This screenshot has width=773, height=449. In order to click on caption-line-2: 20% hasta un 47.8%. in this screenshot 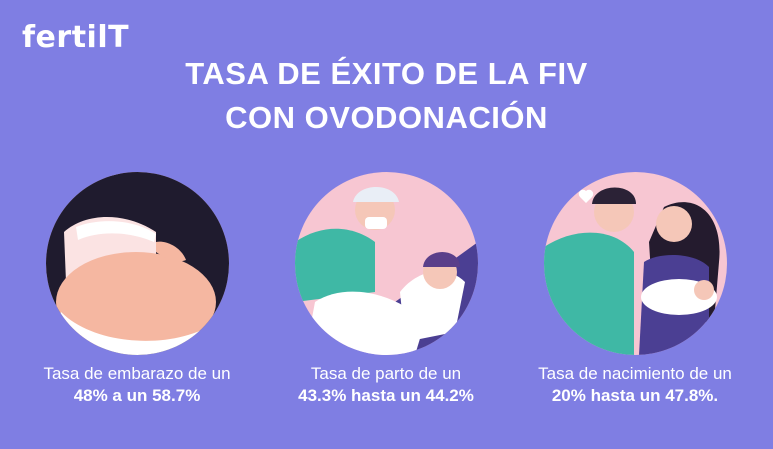, I will do `click(635, 395)`.